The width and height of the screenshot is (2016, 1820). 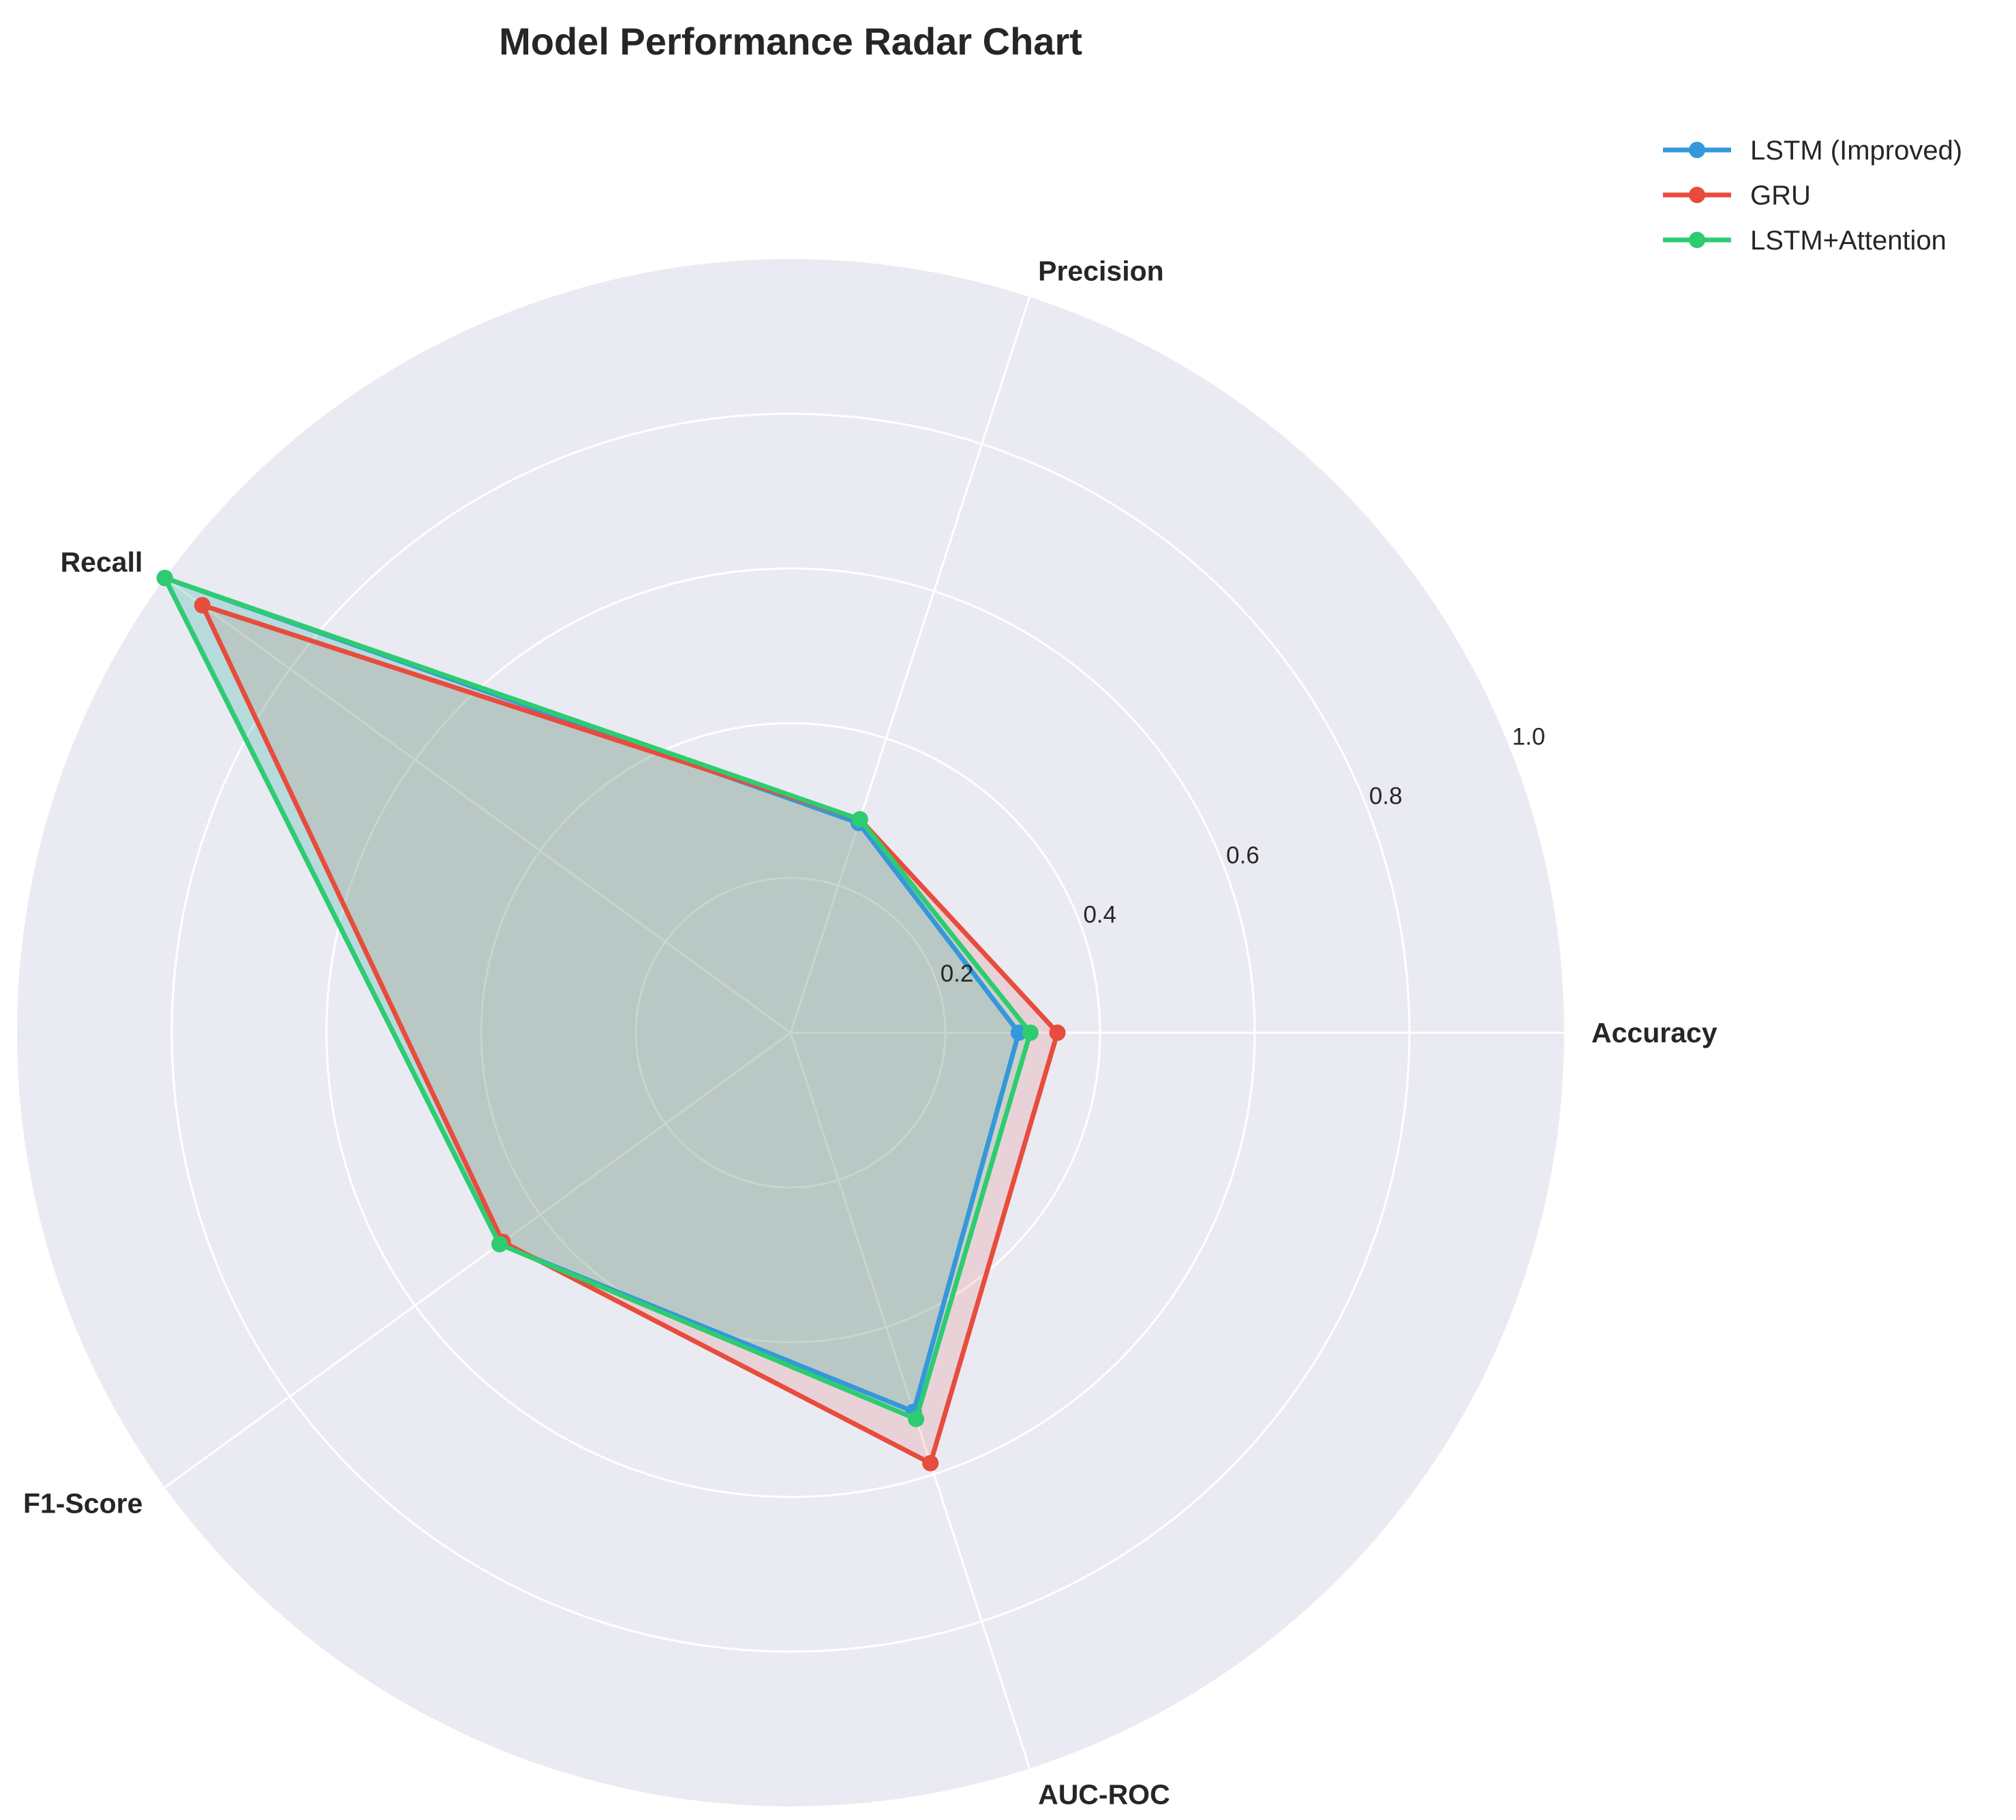 I want to click on legend-label-1: GRU, so click(x=1780, y=196).